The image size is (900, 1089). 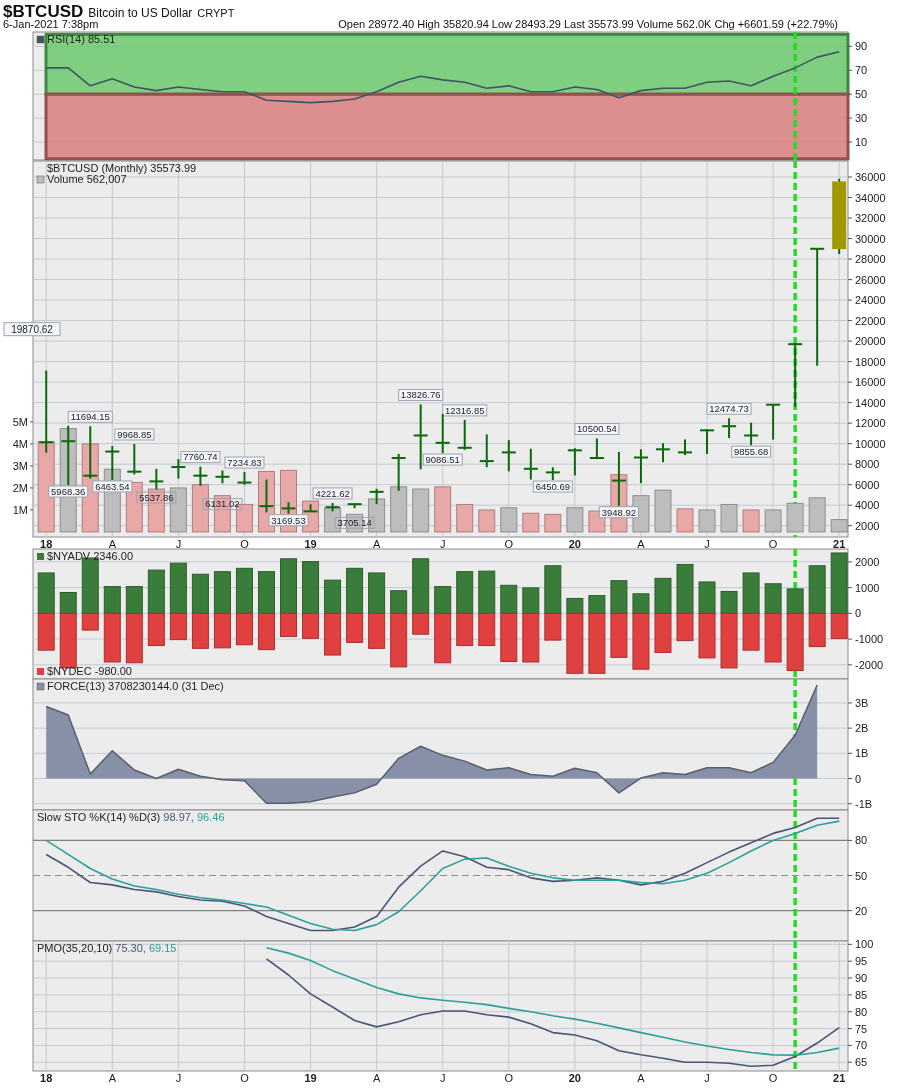 I want to click on y-tick-label: 22000, so click(x=870, y=320).